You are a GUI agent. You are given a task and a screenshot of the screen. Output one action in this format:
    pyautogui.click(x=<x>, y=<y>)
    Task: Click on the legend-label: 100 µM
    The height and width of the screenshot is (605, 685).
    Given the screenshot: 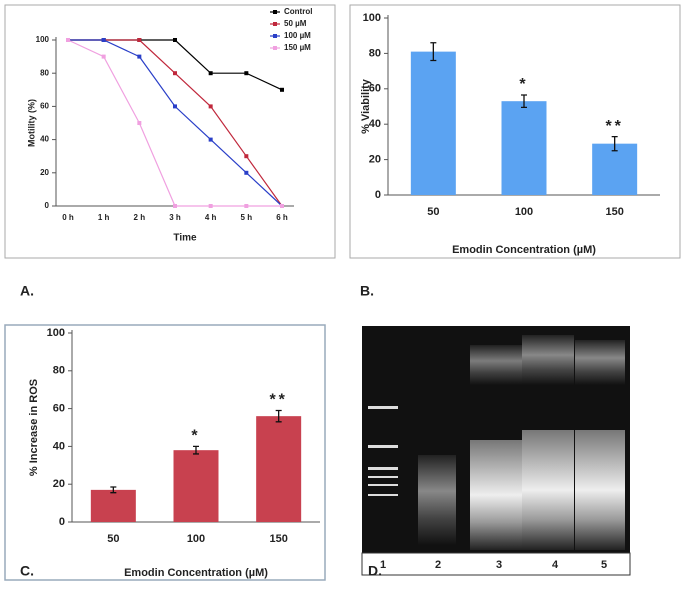 What is the action you would take?
    pyautogui.click(x=297, y=35)
    